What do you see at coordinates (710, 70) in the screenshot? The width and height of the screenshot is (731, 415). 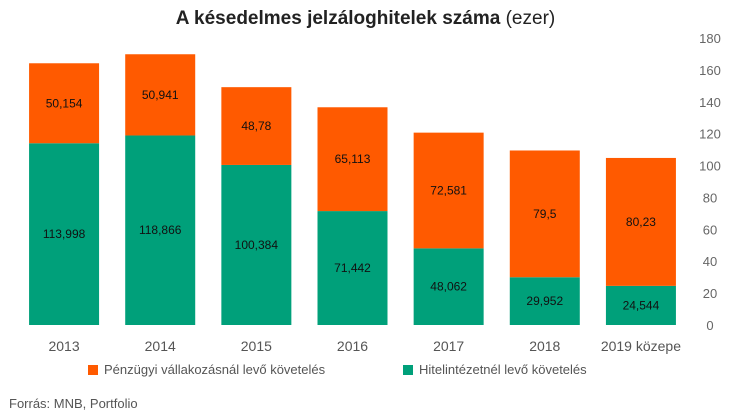 I see `y-tick-label: 160` at bounding box center [710, 70].